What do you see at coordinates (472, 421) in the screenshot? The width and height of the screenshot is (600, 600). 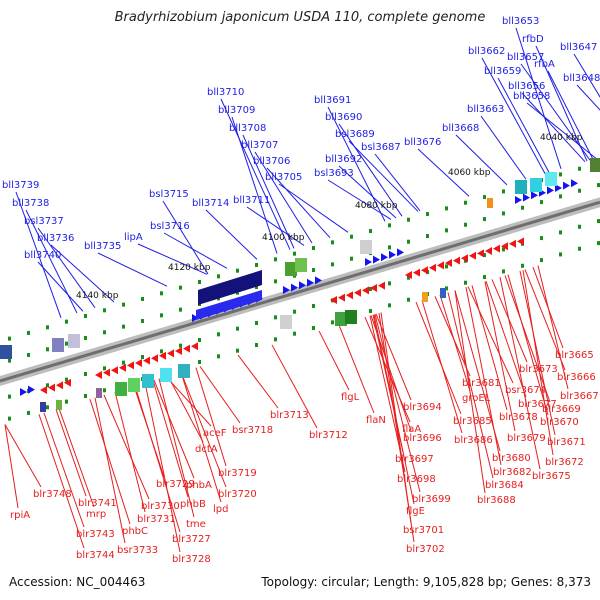 I see `reverse-gene-label: blr3685` at bounding box center [472, 421].